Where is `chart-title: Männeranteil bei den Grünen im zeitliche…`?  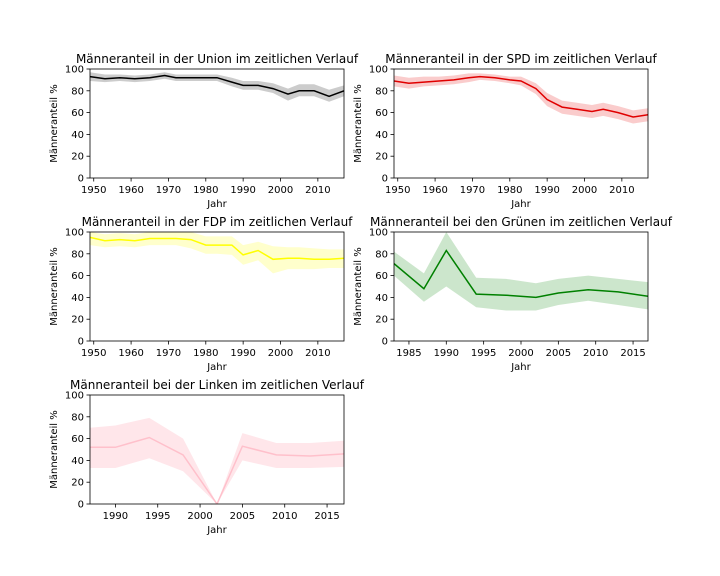
chart-title: Männeranteil bei den Grünen im zeitliche… is located at coordinates (521, 222).